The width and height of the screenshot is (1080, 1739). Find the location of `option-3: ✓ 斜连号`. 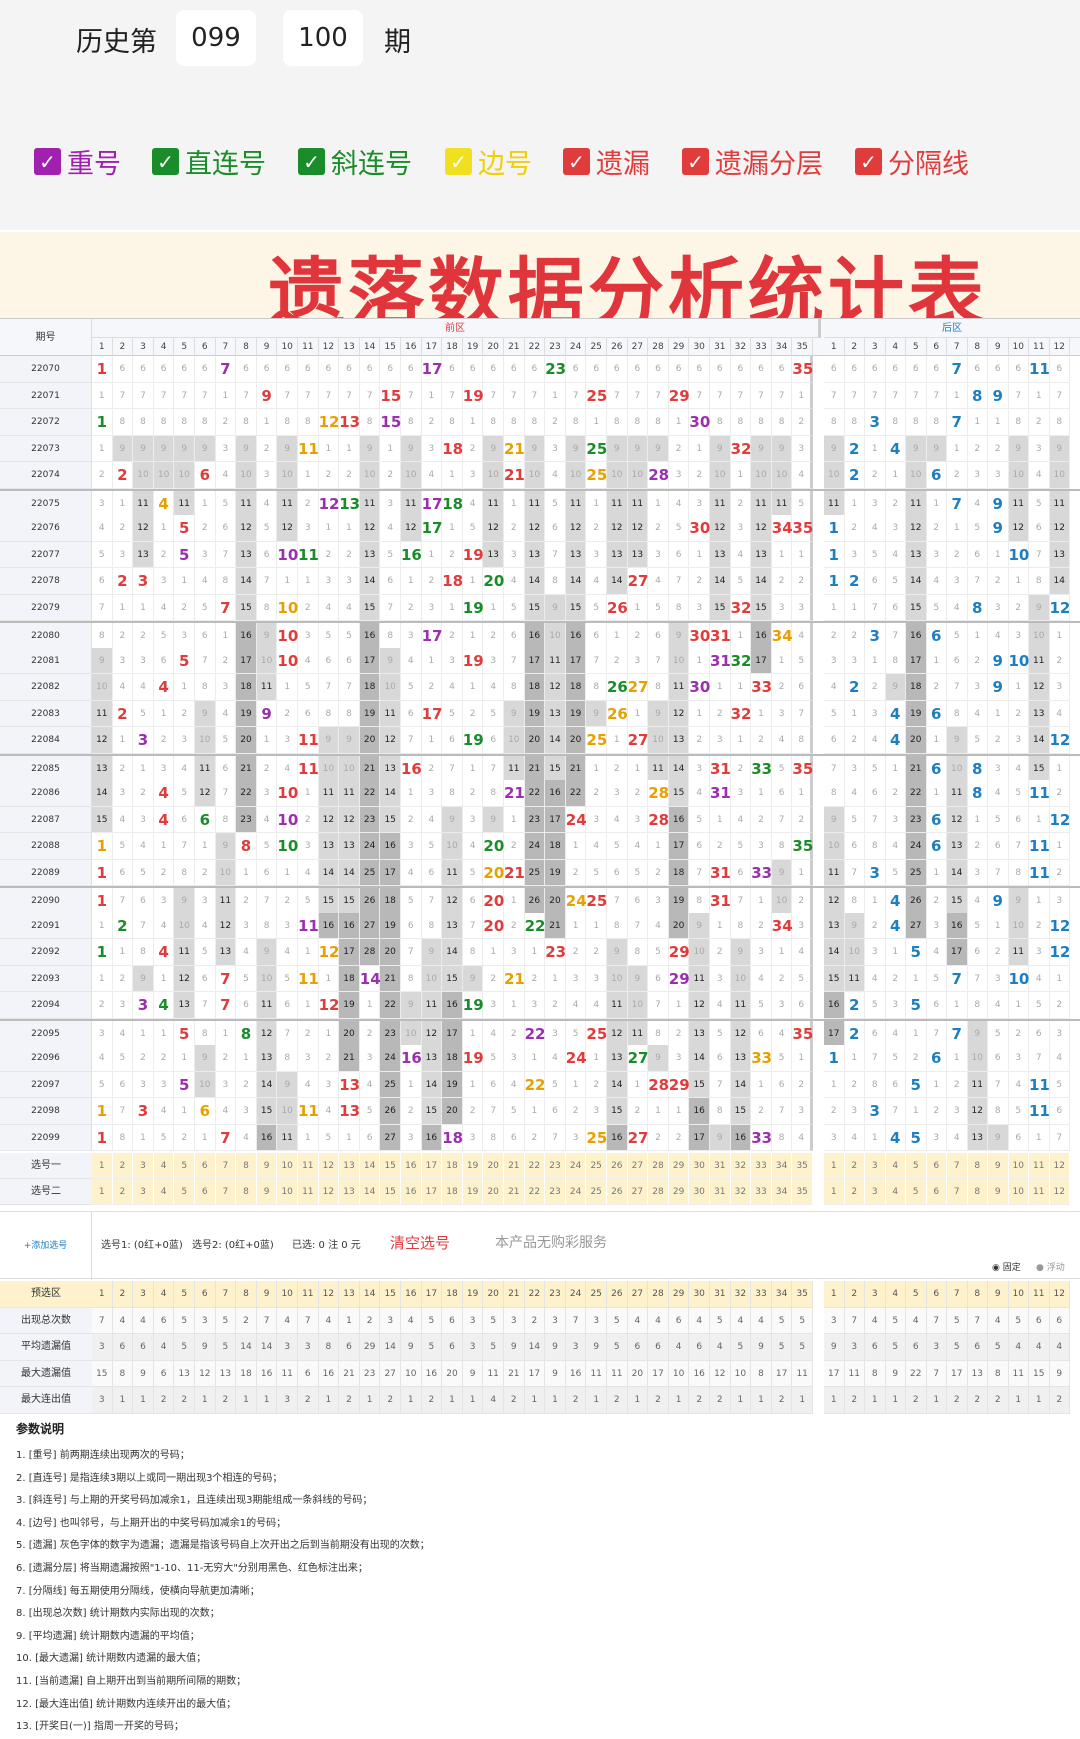

option-3: ✓ 斜连号 is located at coordinates (355, 161).